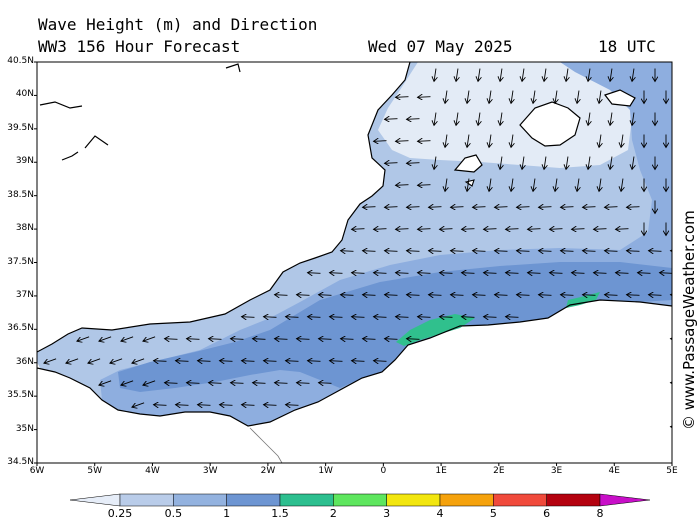 The width and height of the screenshot is (700, 525). Describe the element at coordinates (20, 395) in the screenshot. I see `latitude-label: 35.5N` at that location.